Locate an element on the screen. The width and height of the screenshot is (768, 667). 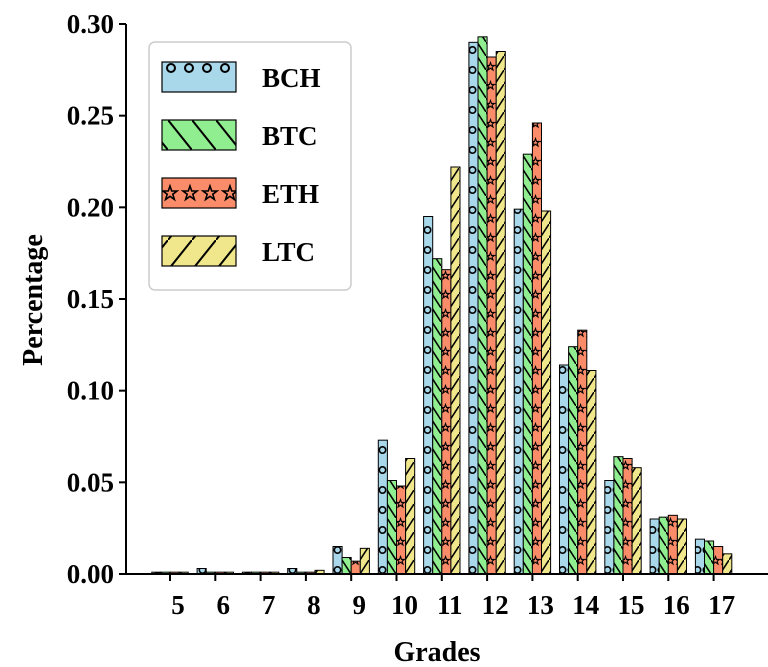
x-tick-label: 9 is located at coordinates (359, 605).